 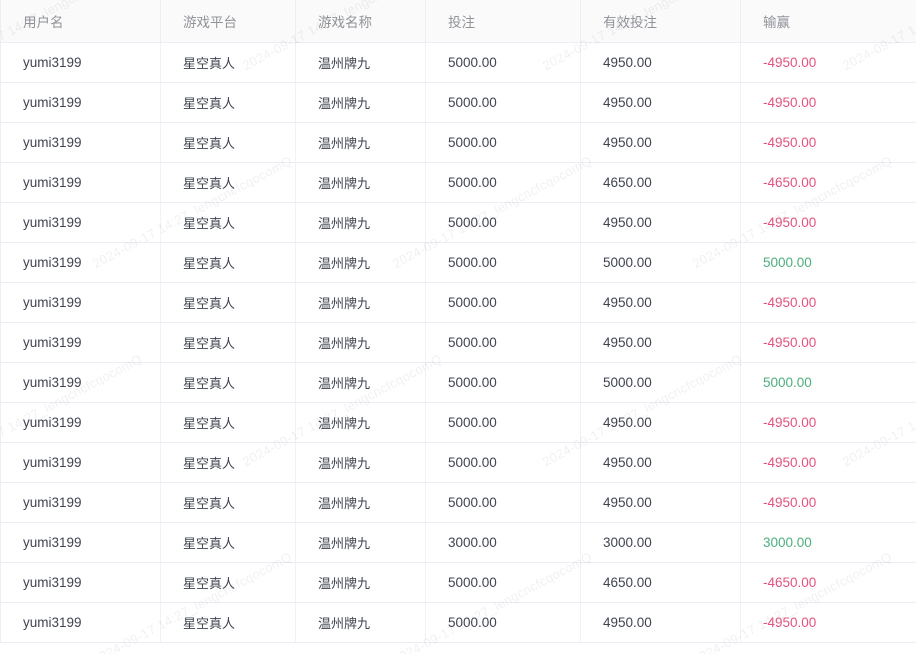 I want to click on column-header-game: 游戏名称, so click(x=360, y=21).